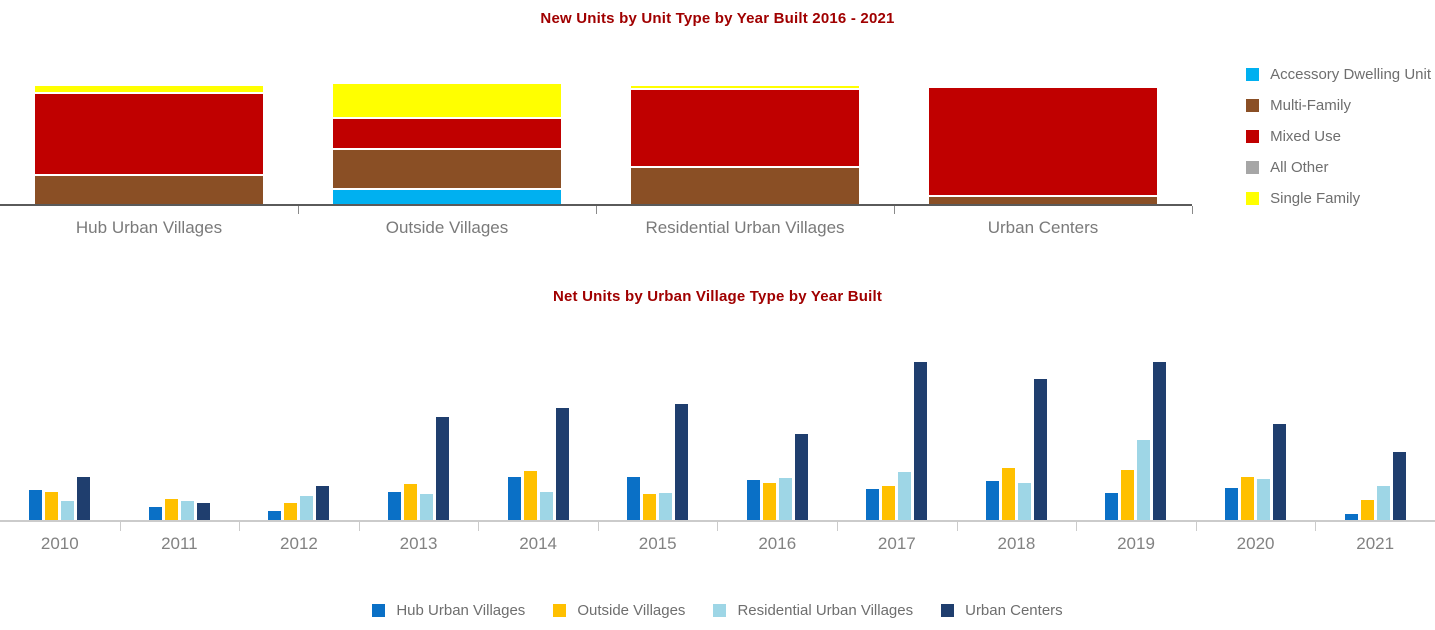 The height and width of the screenshot is (630, 1435). I want to click on year-label: 2018, so click(1016, 543).